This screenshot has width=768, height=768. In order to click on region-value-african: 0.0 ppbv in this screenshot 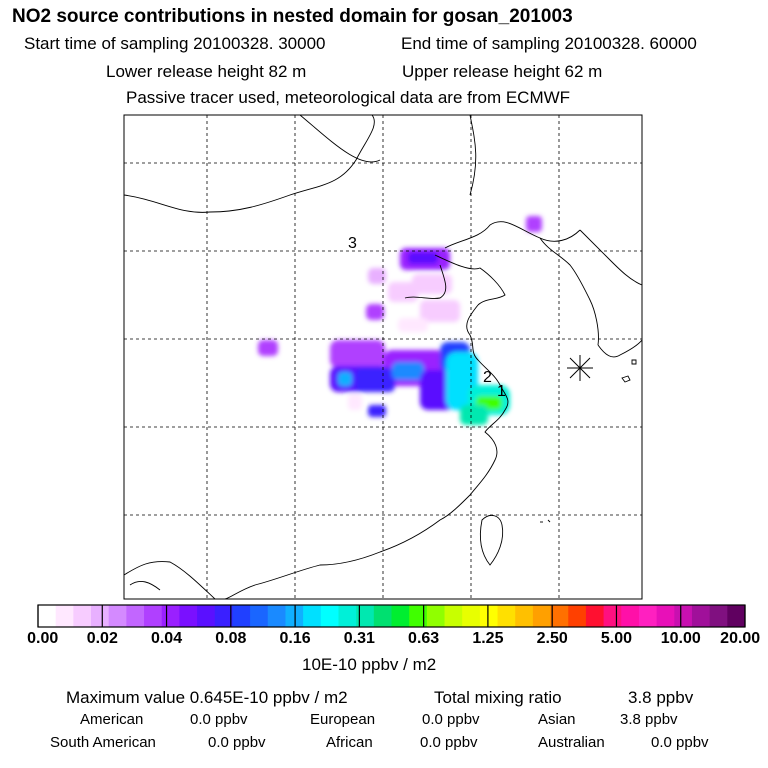, I will do `click(449, 742)`.